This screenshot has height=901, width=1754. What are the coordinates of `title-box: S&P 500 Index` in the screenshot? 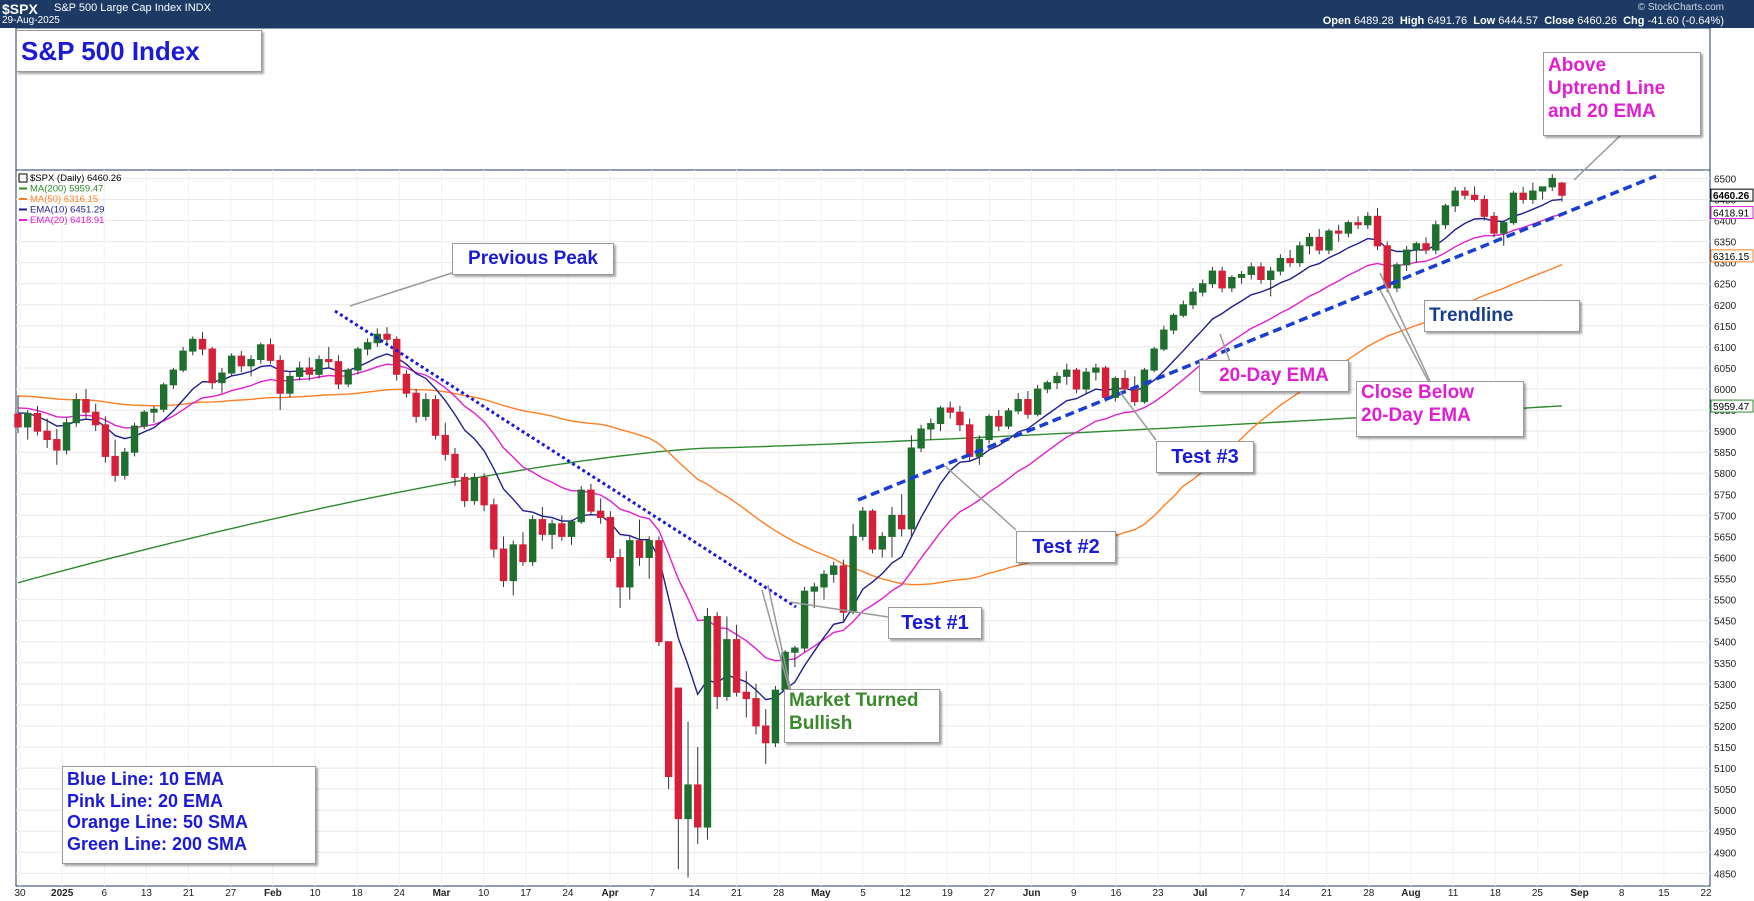 It's located at (139, 51).